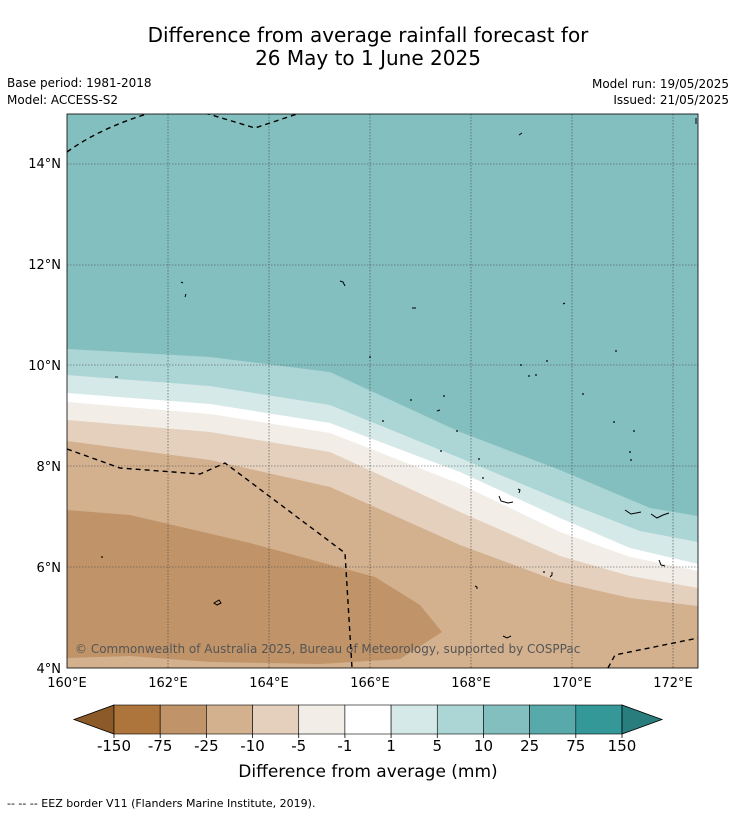 The image size is (736, 816). Describe the element at coordinates (368, 772) in the screenshot. I see `colorbar-label: Difference from average (mm)` at that location.